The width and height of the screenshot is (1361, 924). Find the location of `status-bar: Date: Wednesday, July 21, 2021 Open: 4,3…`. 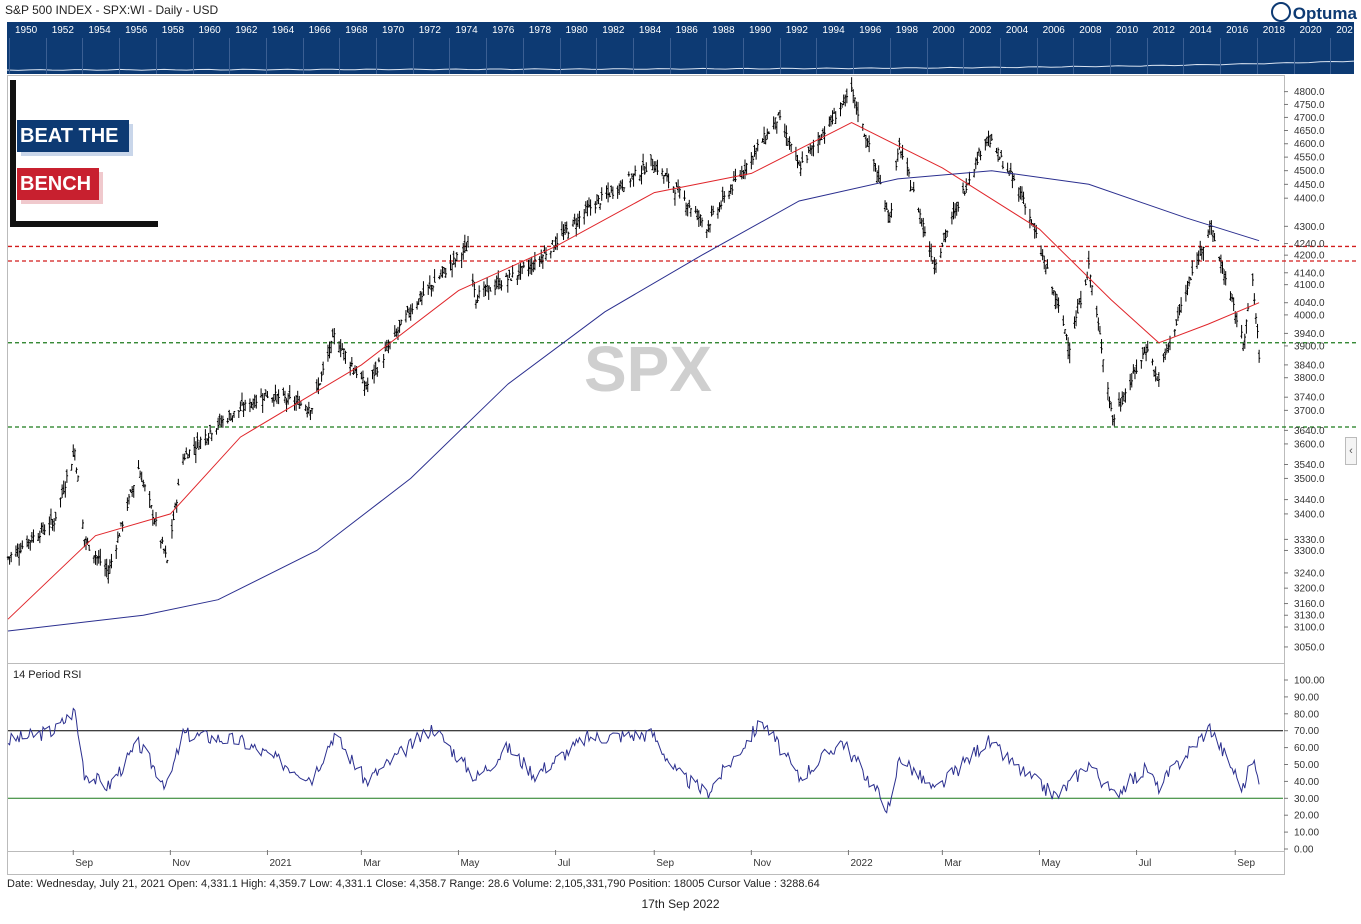

status-bar: Date: Wednesday, July 21, 2021 Open: 4,3… is located at coordinates (413, 884).